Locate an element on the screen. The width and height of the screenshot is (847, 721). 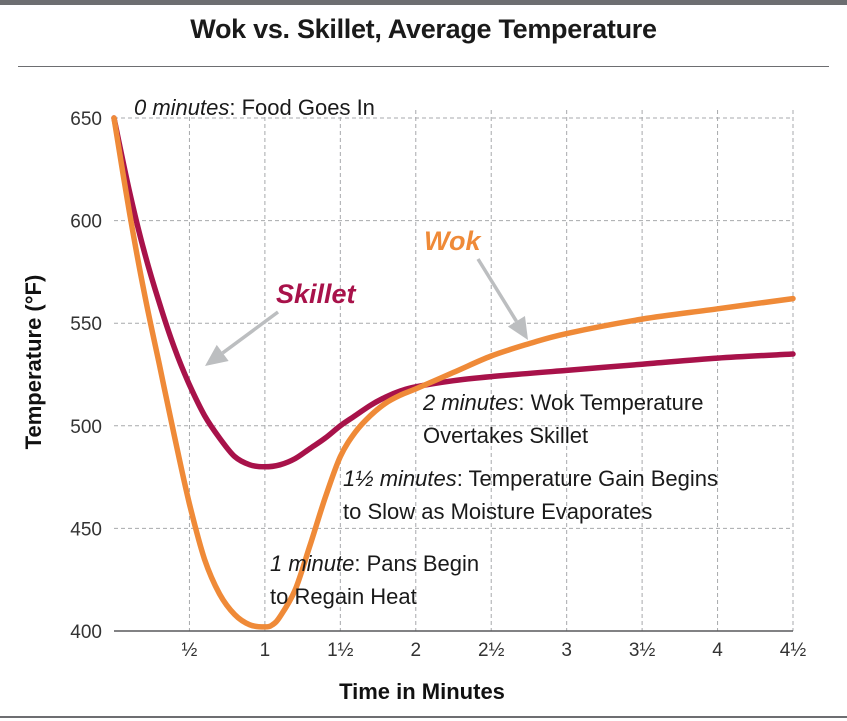
top-rule is located at coordinates (423, 2).